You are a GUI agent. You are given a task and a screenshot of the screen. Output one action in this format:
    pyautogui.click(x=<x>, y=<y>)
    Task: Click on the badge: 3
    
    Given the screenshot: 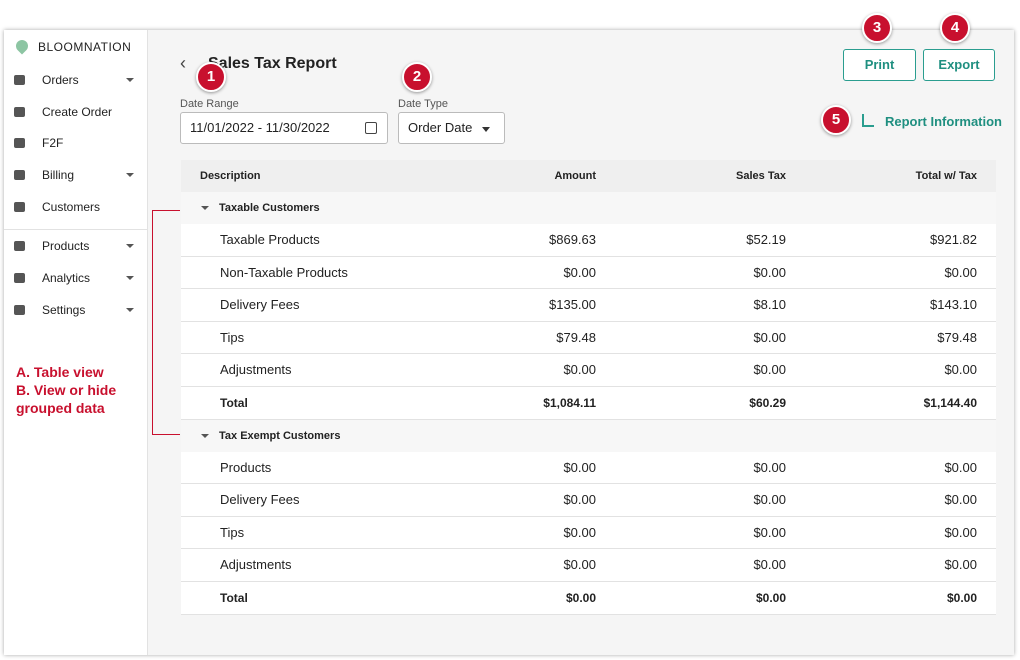 What is the action you would take?
    pyautogui.click(x=877, y=28)
    